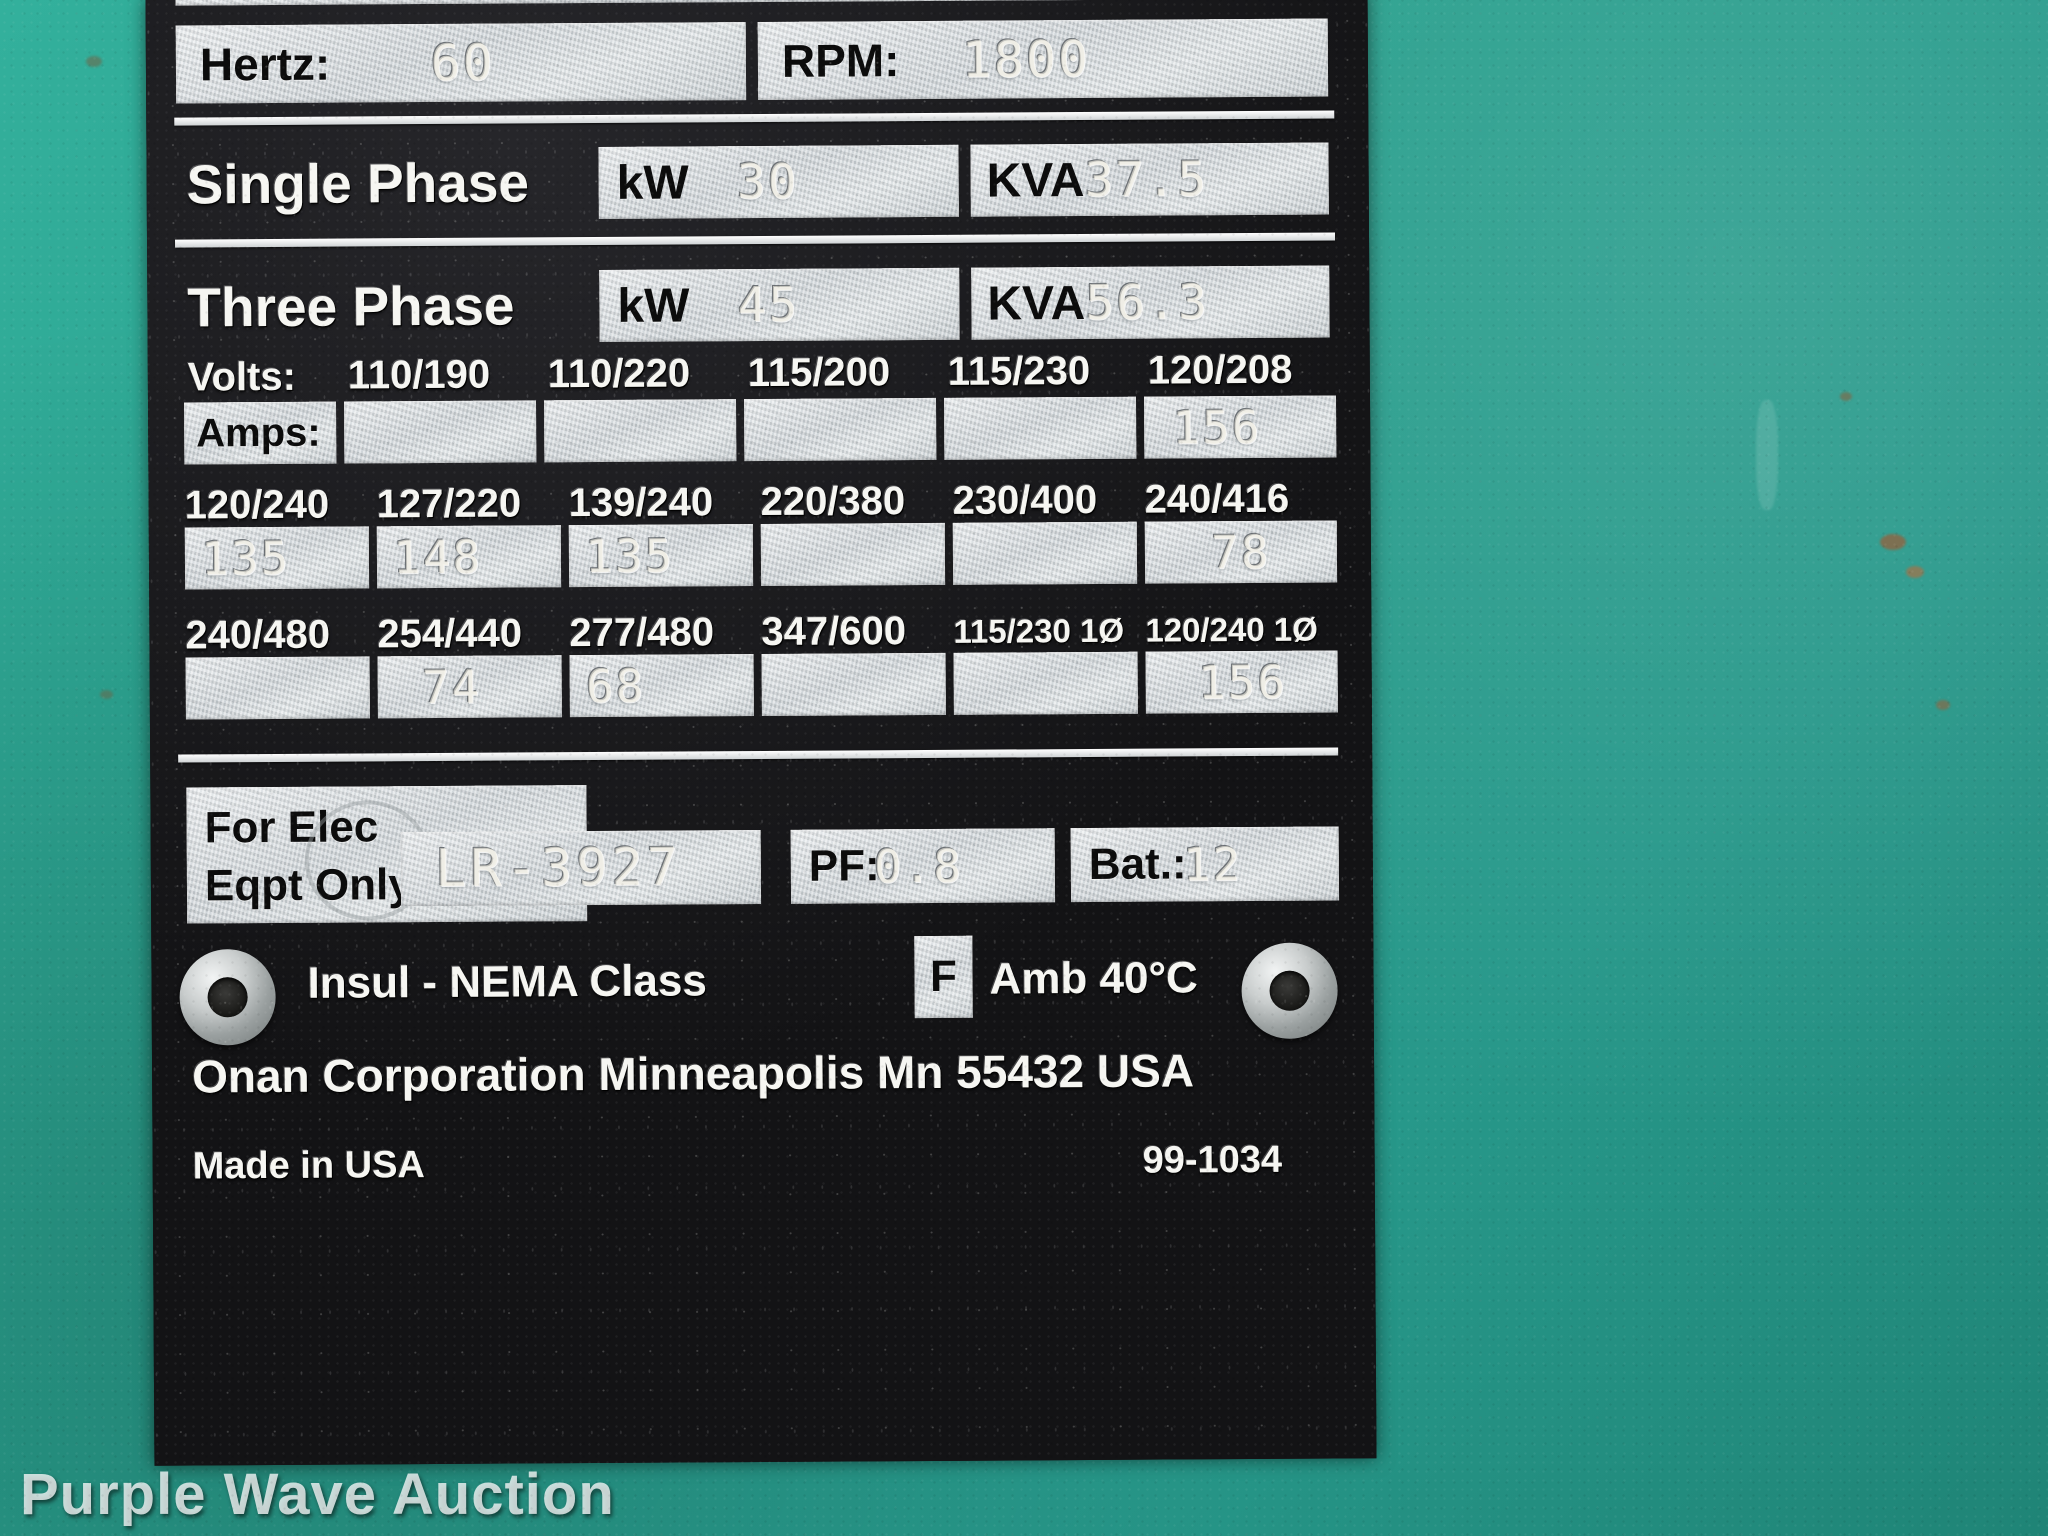 This screenshot has height=1536, width=2048. I want to click on single-phase-kw-label: kW, so click(652, 182).